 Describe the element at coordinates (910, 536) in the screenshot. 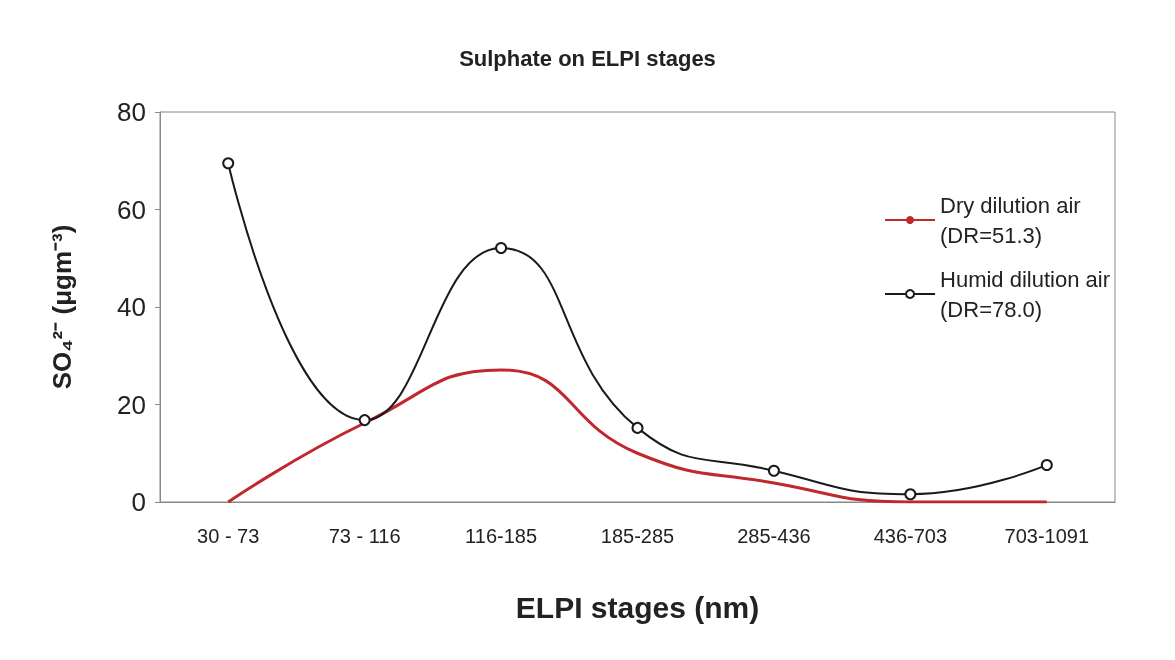

I see `x-tick-label: 436-703` at that location.